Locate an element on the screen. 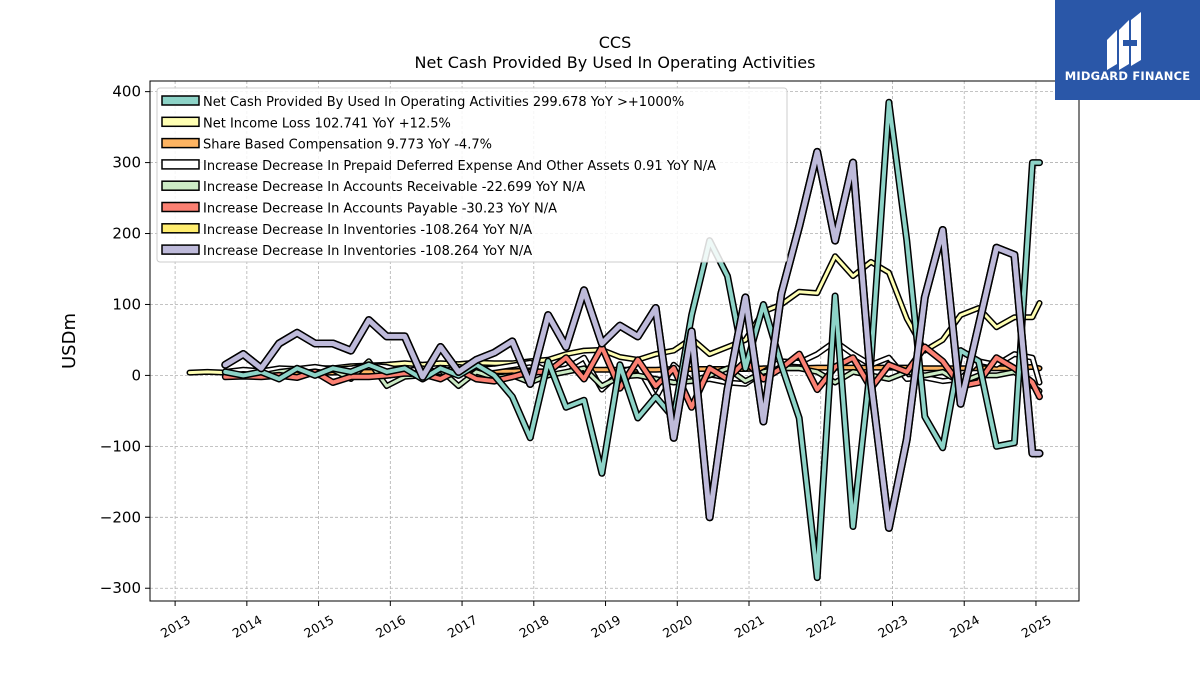  y-tick-label: −300 is located at coordinates (120, 588).